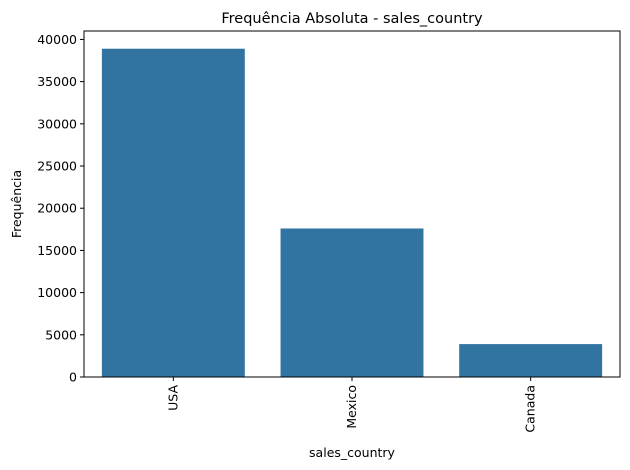  Describe the element at coordinates (172, 398) in the screenshot. I see `x-tick-label: USA` at that location.